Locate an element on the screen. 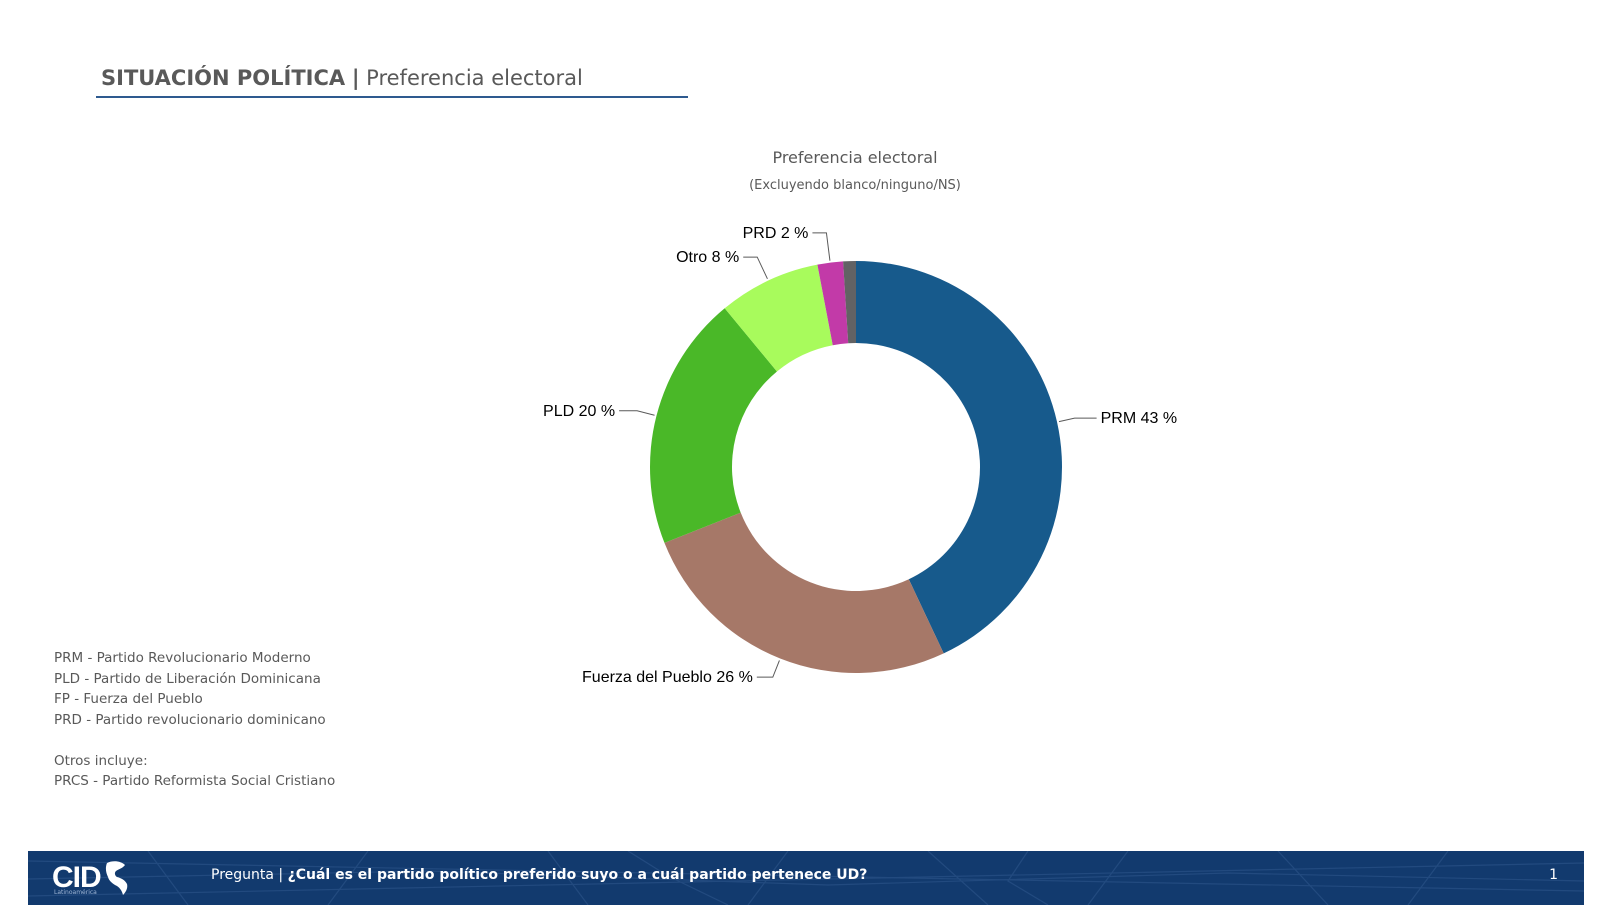 The height and width of the screenshot is (922, 1600). data-label: PRD 2 % is located at coordinates (776, 233).